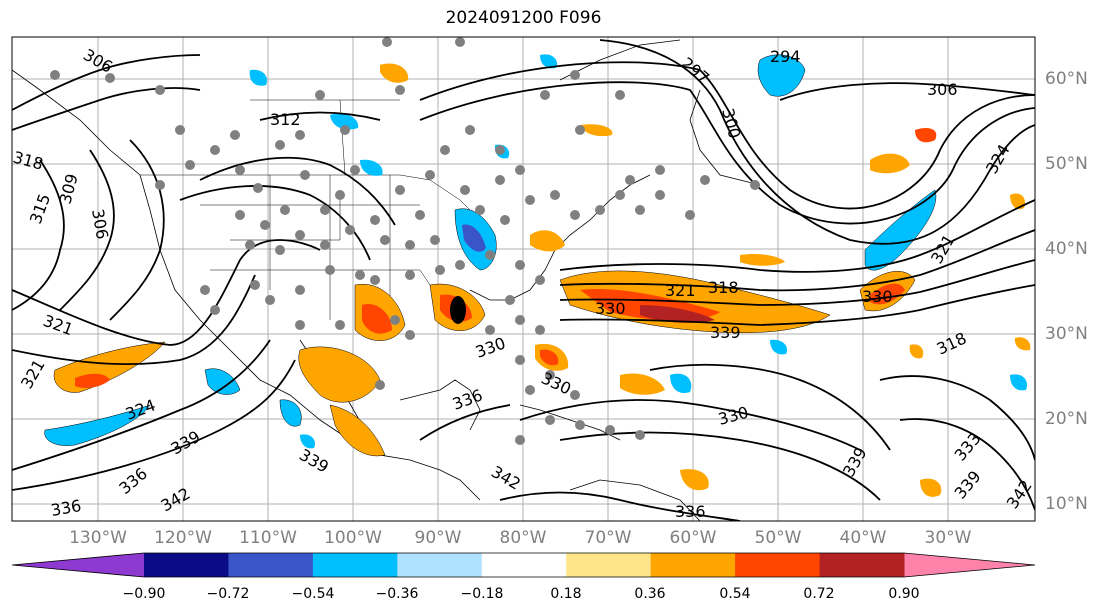  I want to click on lat-label: 10°N, so click(1066, 504).